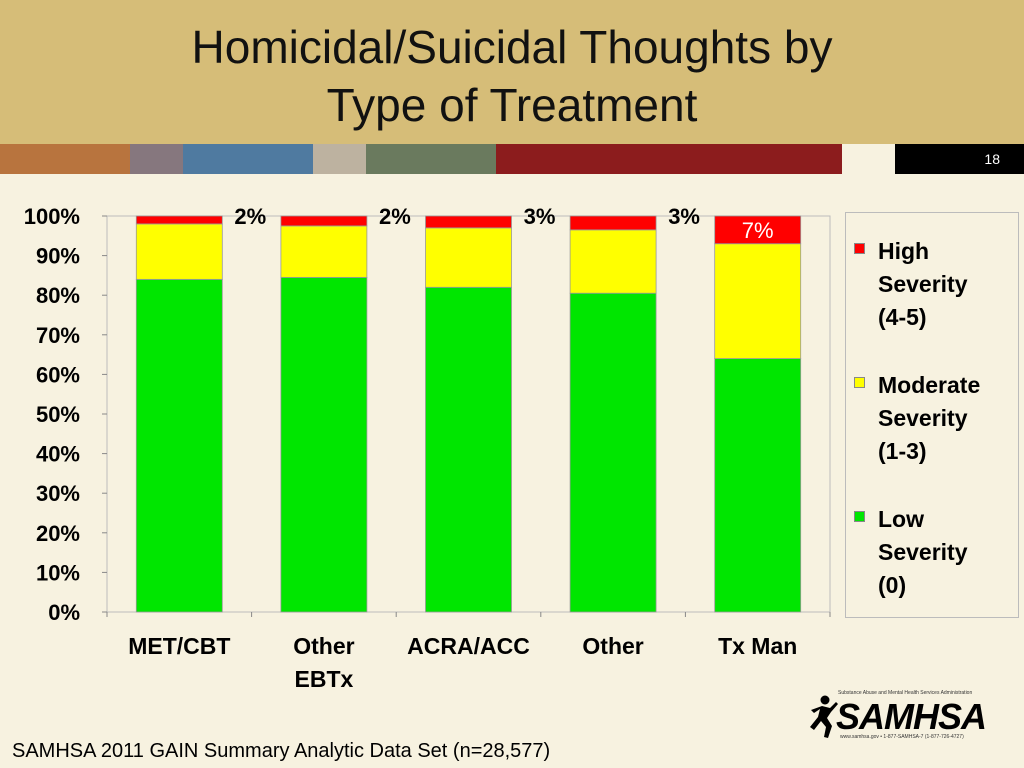  I want to click on data-label: 7%, so click(758, 230).